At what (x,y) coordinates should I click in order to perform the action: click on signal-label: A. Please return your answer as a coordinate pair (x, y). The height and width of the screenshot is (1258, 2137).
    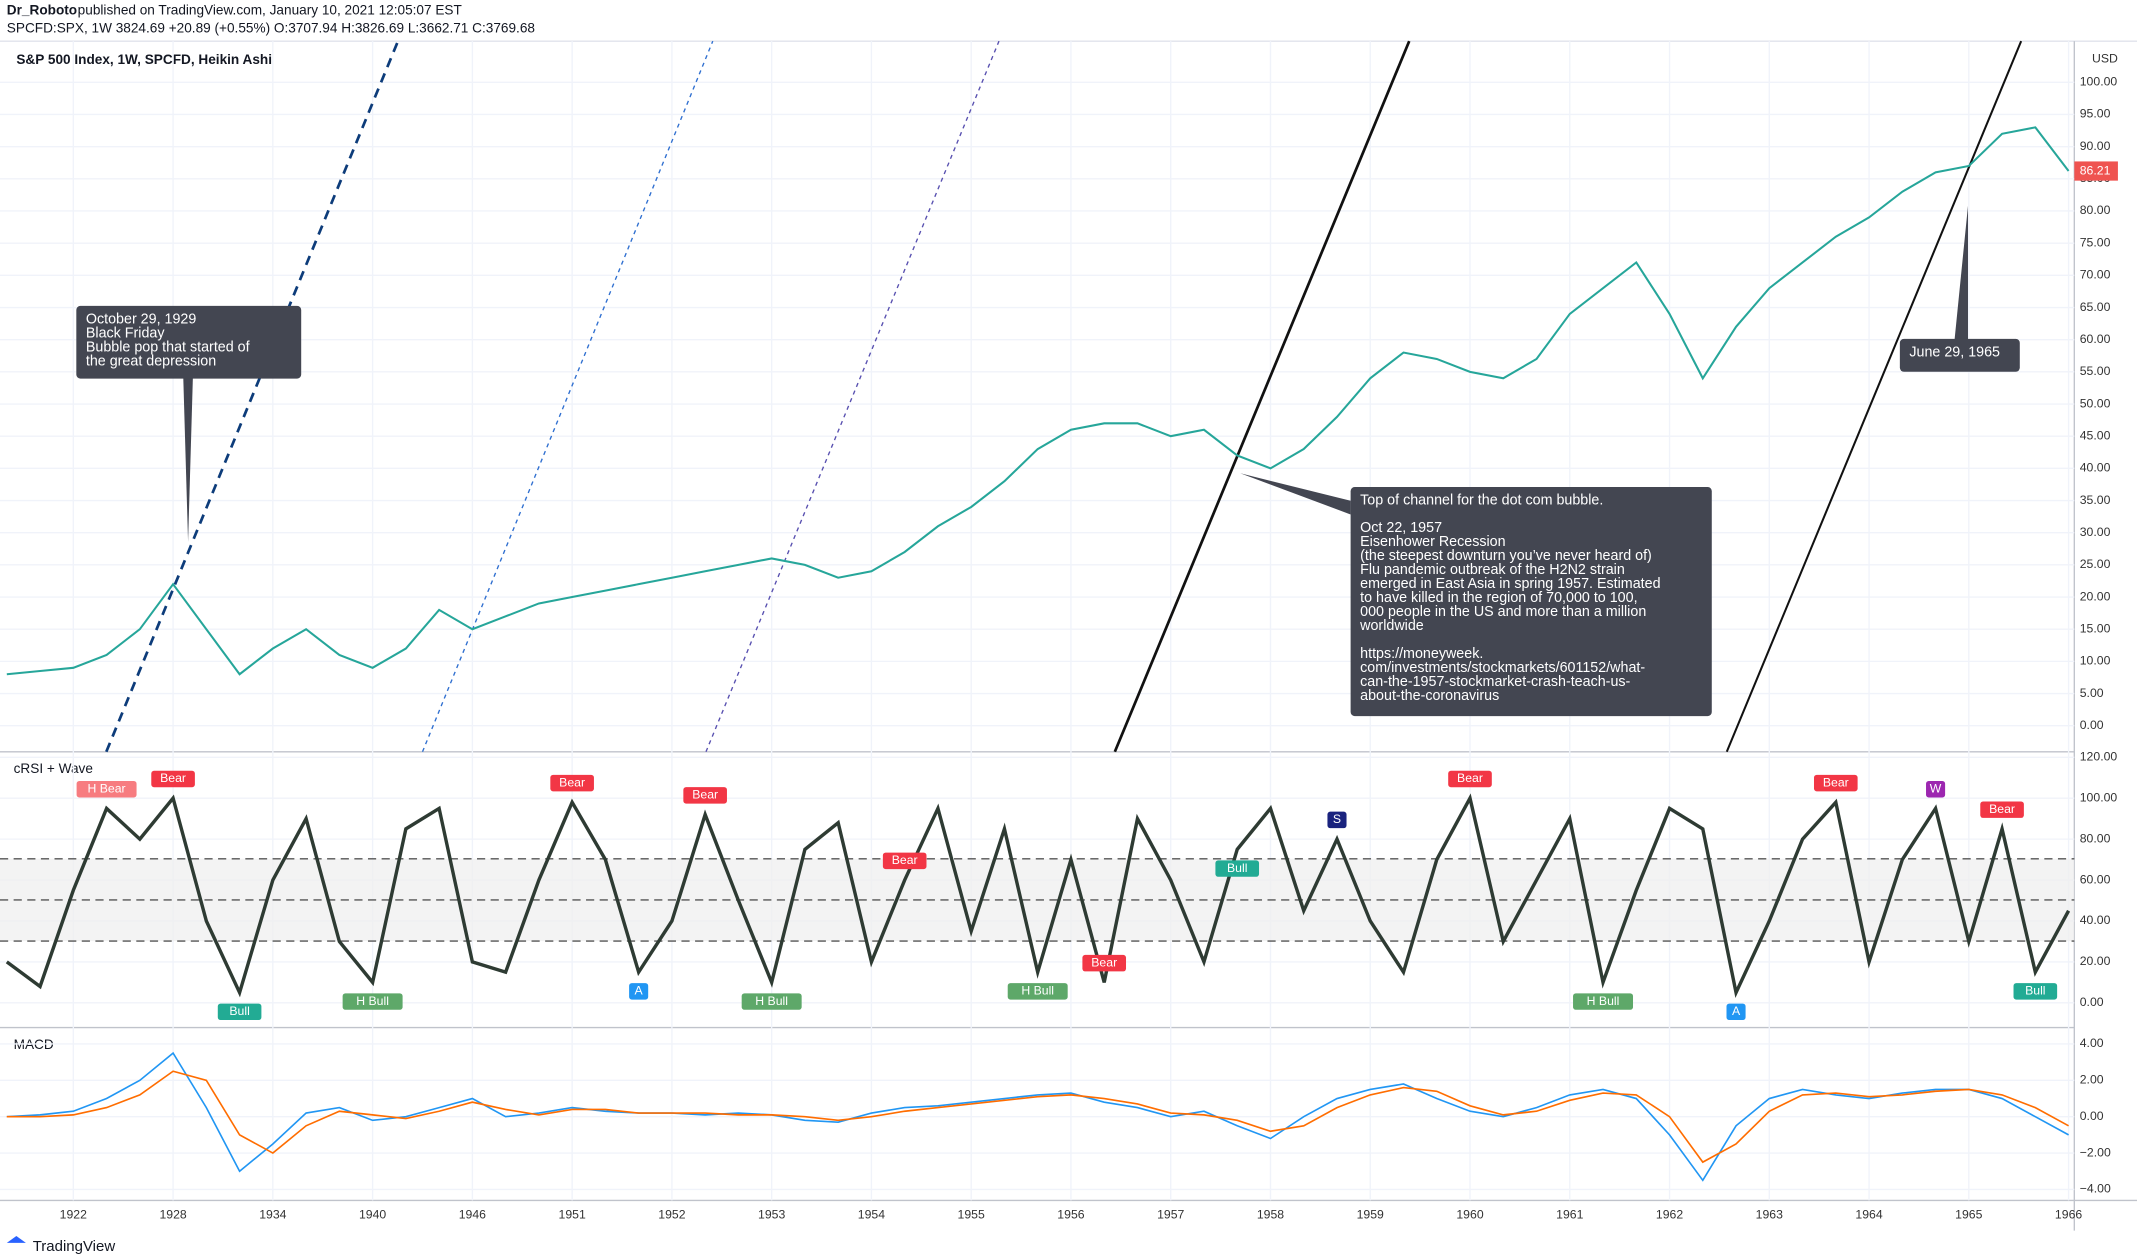
    Looking at the image, I should click on (639, 991).